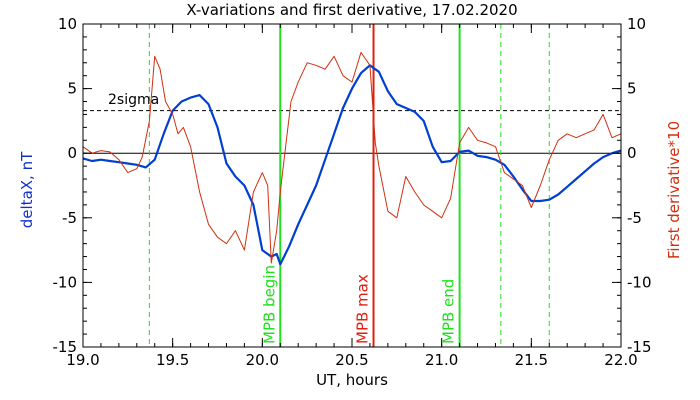 This screenshot has height=400, width=700. Describe the element at coordinates (269, 304) in the screenshot. I see `marker-label-mpb-begin: MPB begin` at that location.